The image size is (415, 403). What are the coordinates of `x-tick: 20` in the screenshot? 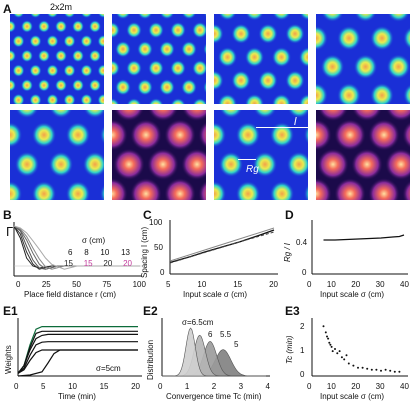 It's located at (356, 386).